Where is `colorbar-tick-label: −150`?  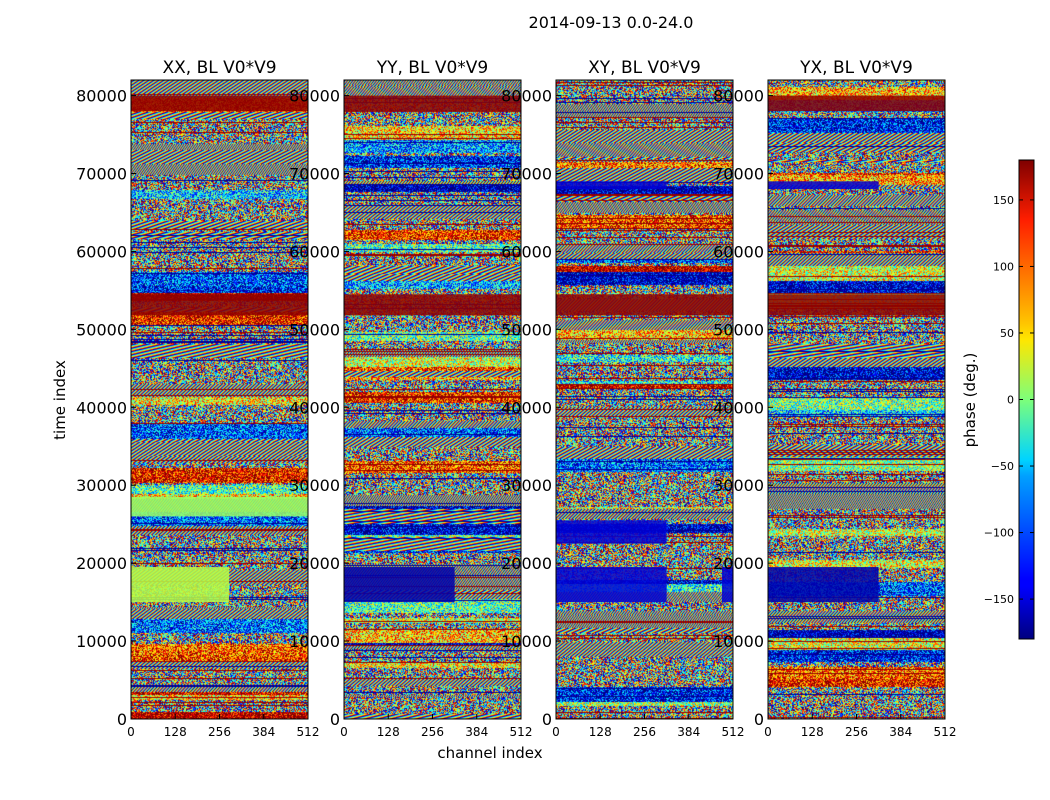 colorbar-tick-label: −150 is located at coordinates (999, 599).